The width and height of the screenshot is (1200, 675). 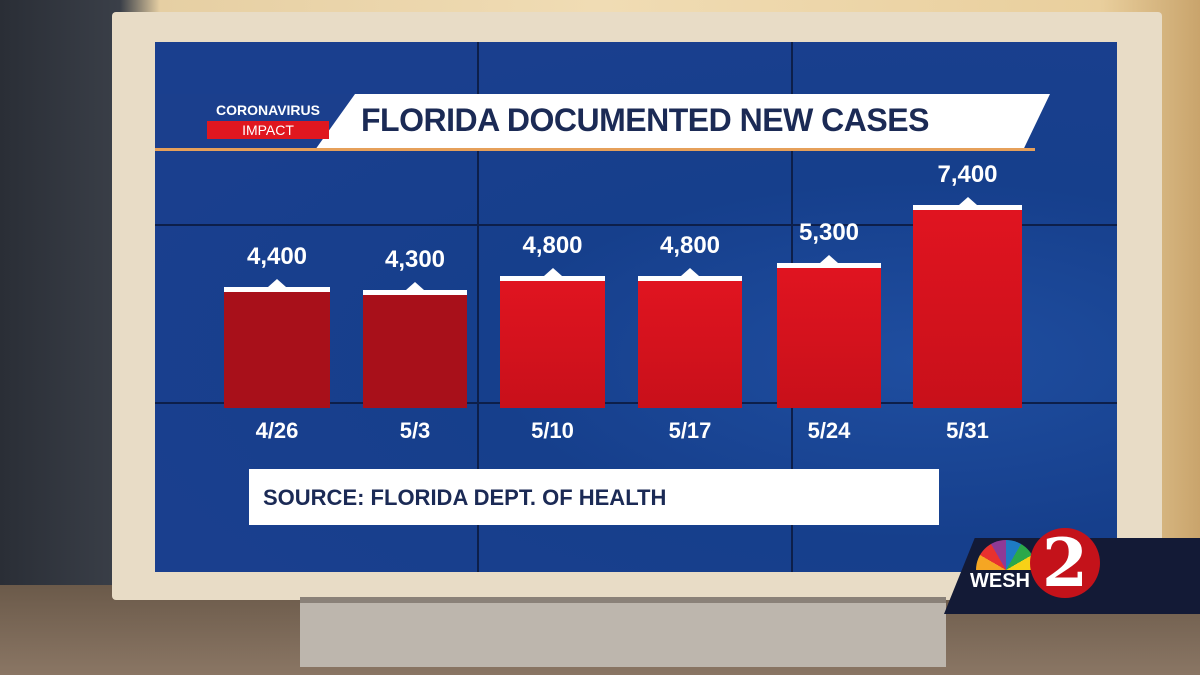 What do you see at coordinates (415, 430) in the screenshot?
I see `category-label: 5/3` at bounding box center [415, 430].